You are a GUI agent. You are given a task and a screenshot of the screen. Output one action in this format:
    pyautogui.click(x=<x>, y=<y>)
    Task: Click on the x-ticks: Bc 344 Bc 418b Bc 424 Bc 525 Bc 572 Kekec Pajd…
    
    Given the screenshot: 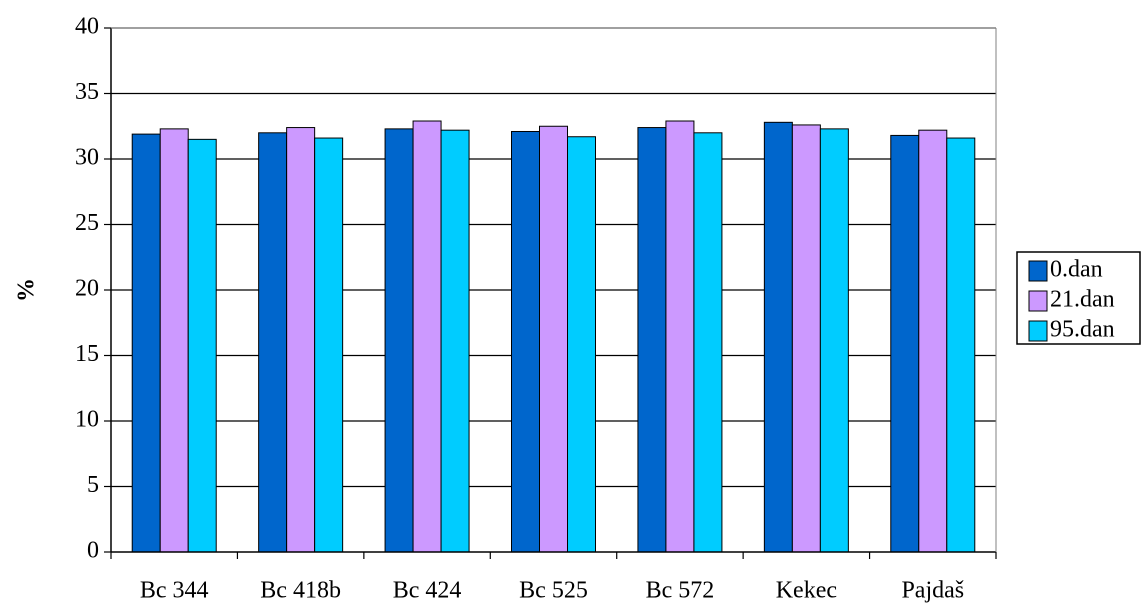 What is the action you would take?
    pyautogui.click(x=553, y=578)
    